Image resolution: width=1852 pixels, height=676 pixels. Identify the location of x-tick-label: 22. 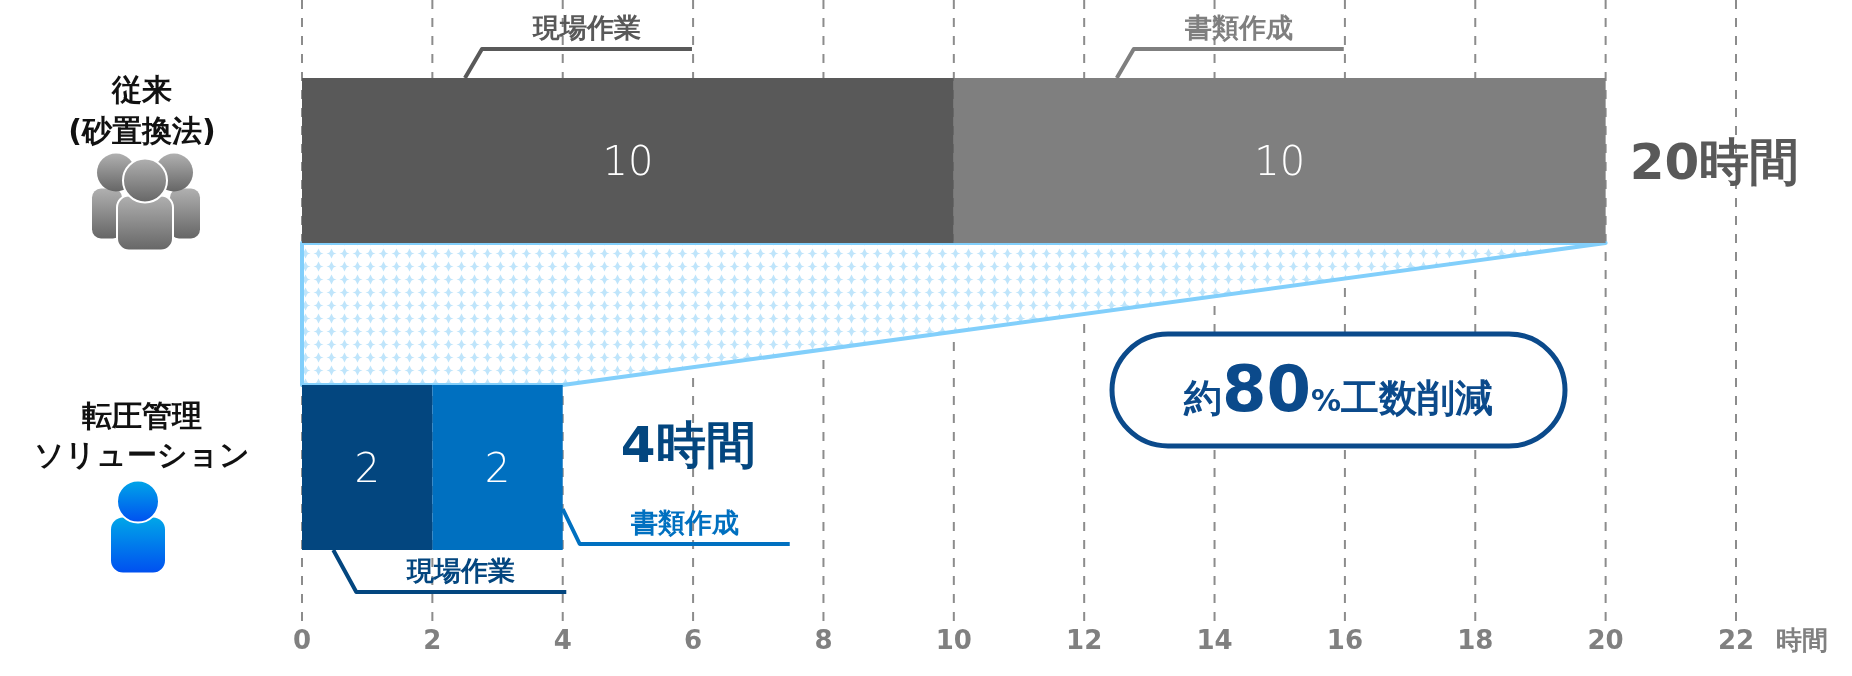
(1736, 640).